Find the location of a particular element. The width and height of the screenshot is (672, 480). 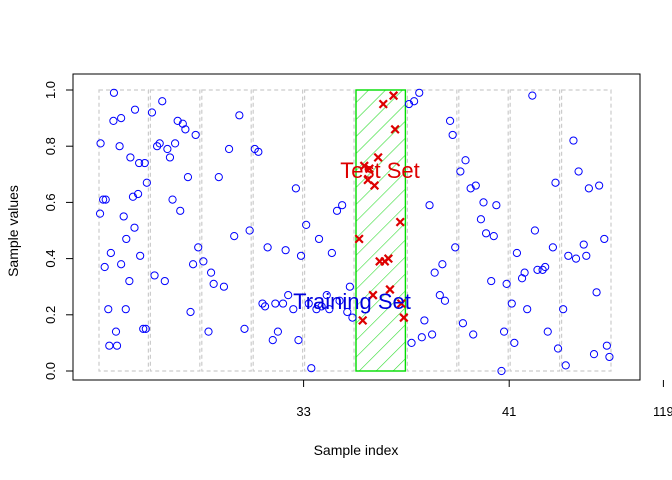

y-tick-label: 0.4 is located at coordinates (50, 259).